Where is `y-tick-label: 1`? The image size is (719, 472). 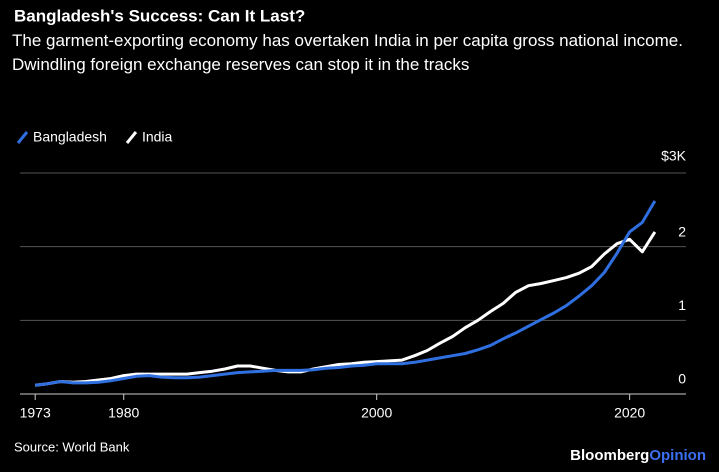 y-tick-label: 1 is located at coordinates (682, 305).